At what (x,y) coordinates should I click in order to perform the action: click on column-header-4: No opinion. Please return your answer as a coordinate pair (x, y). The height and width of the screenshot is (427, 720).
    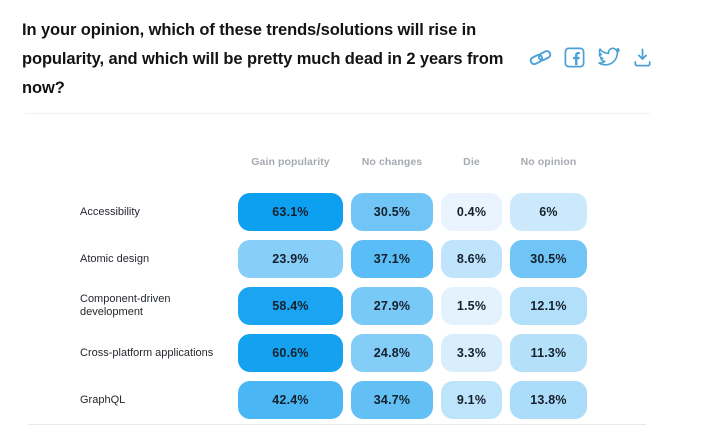
    Looking at the image, I should click on (548, 162).